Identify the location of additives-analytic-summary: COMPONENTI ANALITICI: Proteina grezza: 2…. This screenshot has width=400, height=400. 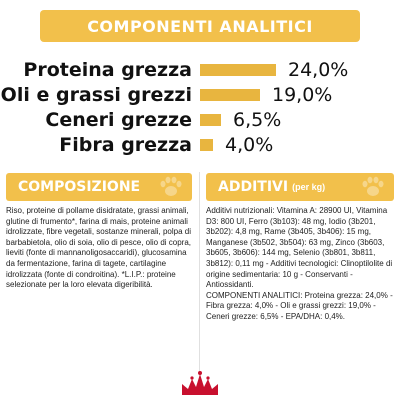
(299, 305).